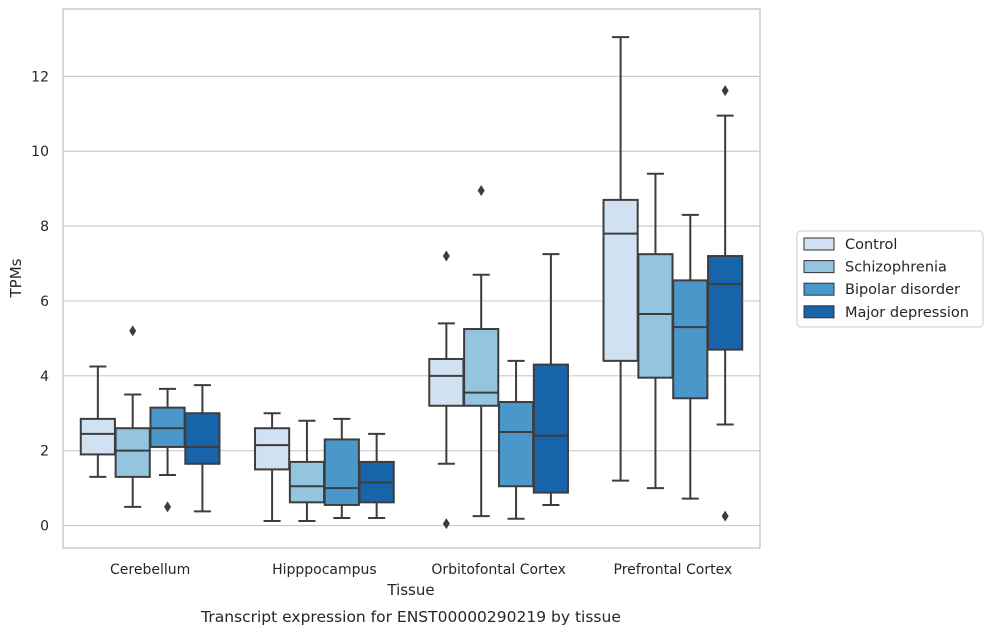 This screenshot has height=634, width=992. Describe the element at coordinates (40, 77) in the screenshot. I see `y-tick-label: 12` at that location.